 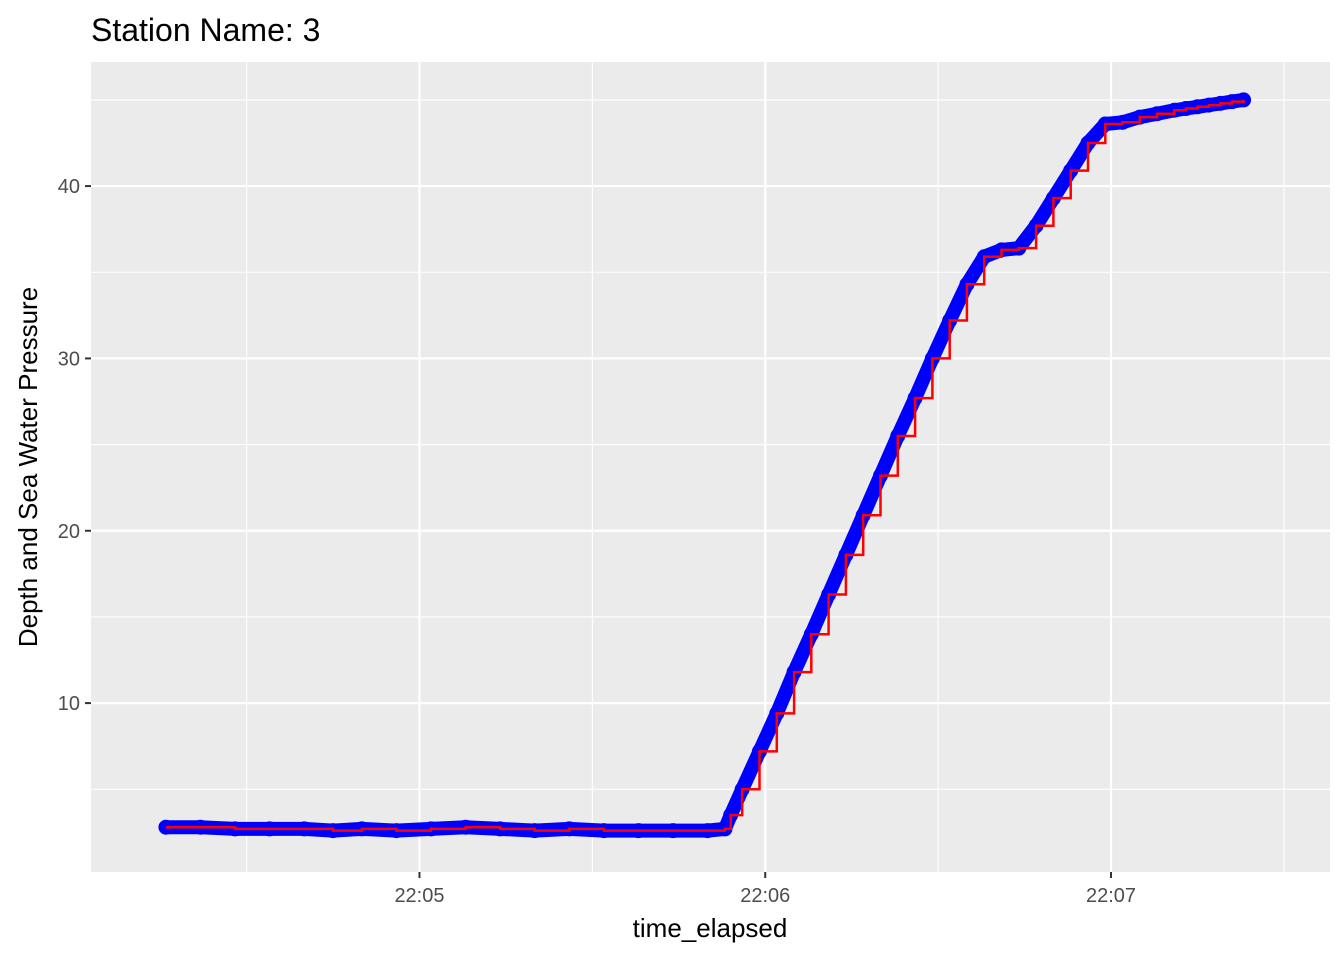 I want to click on x-tick-label: 22:07, so click(x=1111, y=896).